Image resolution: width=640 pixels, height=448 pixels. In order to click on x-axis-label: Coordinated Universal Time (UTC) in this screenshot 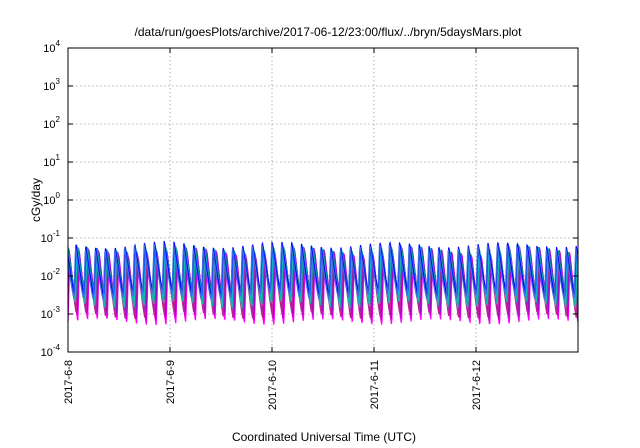, I will do `click(324, 437)`.